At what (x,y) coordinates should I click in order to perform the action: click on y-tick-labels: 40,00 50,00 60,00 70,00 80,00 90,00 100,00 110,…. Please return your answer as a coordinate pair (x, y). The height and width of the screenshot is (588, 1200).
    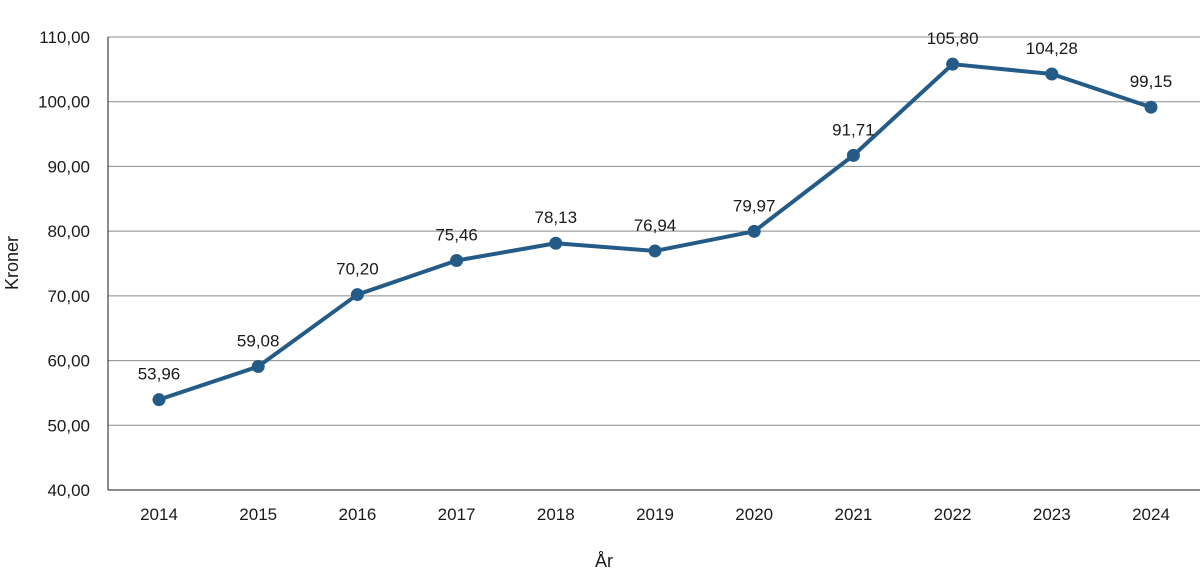
    Looking at the image, I should click on (64, 264).